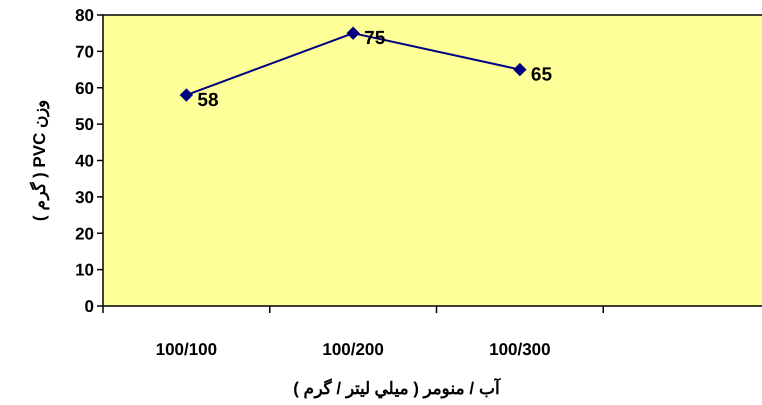  What do you see at coordinates (353, 349) in the screenshot?
I see `x-tick-label: 100/200` at bounding box center [353, 349].